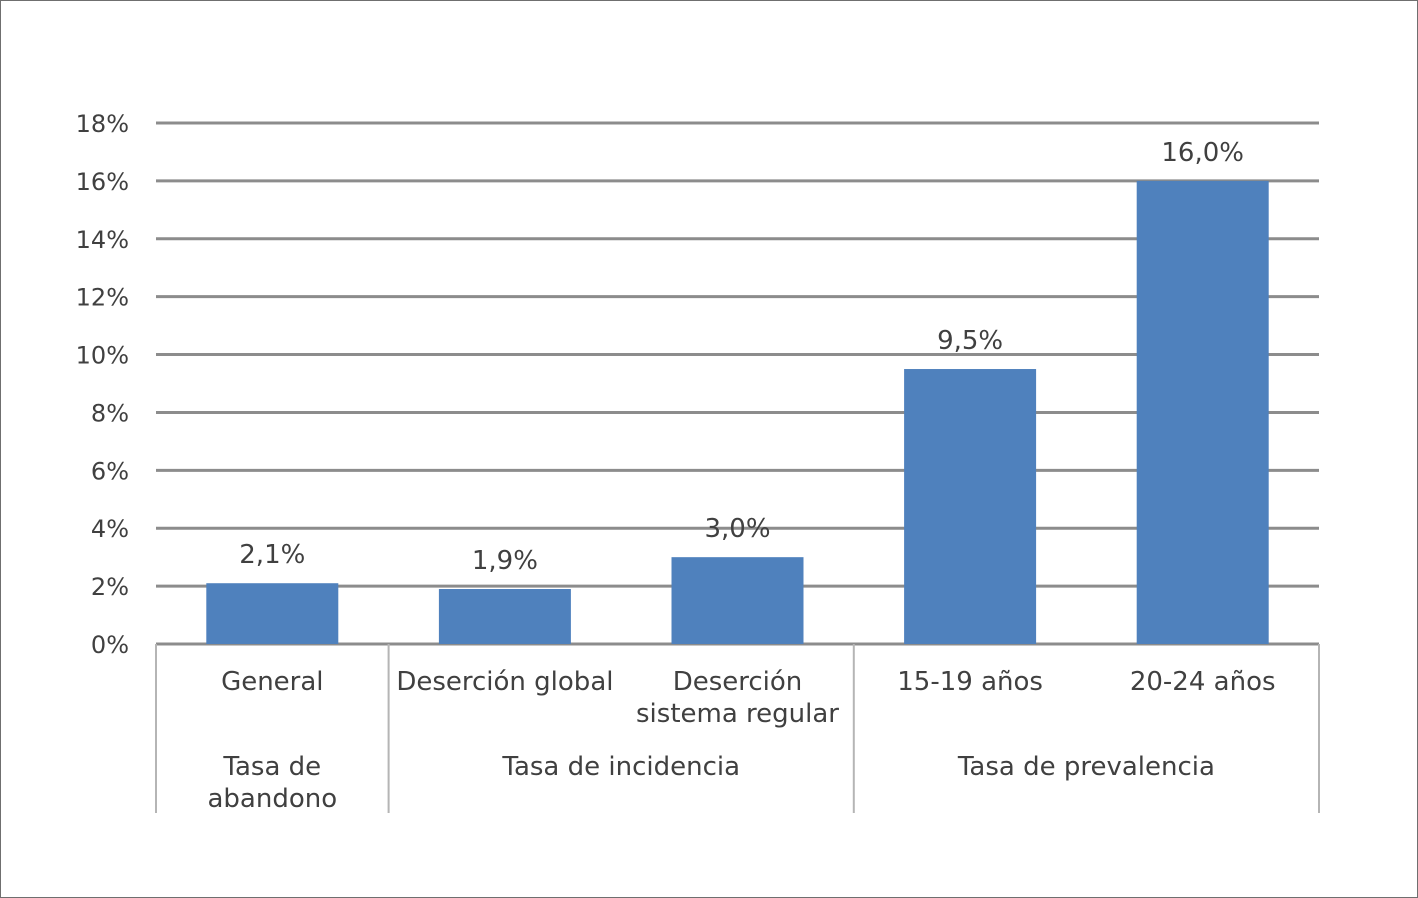  I want to click on data-label: 16,0%, so click(1202, 153).